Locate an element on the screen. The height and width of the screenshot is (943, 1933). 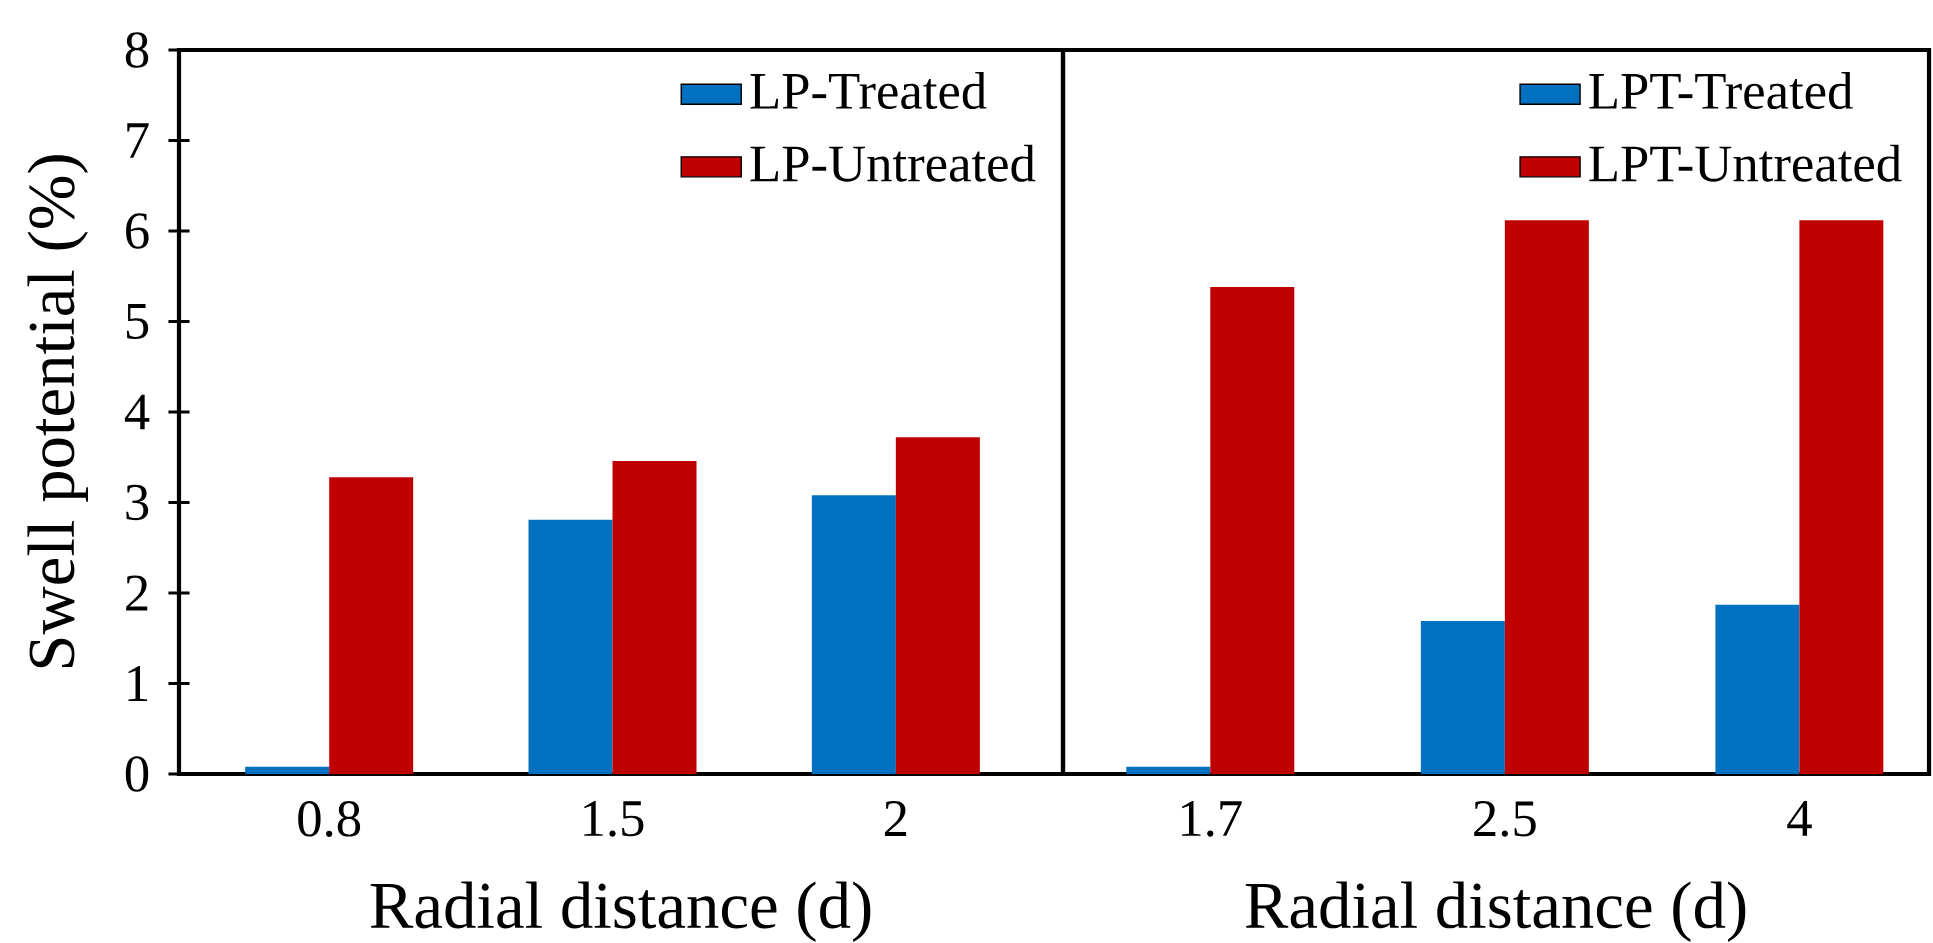
legend-label: LPT-Untreated is located at coordinates (1745, 163).